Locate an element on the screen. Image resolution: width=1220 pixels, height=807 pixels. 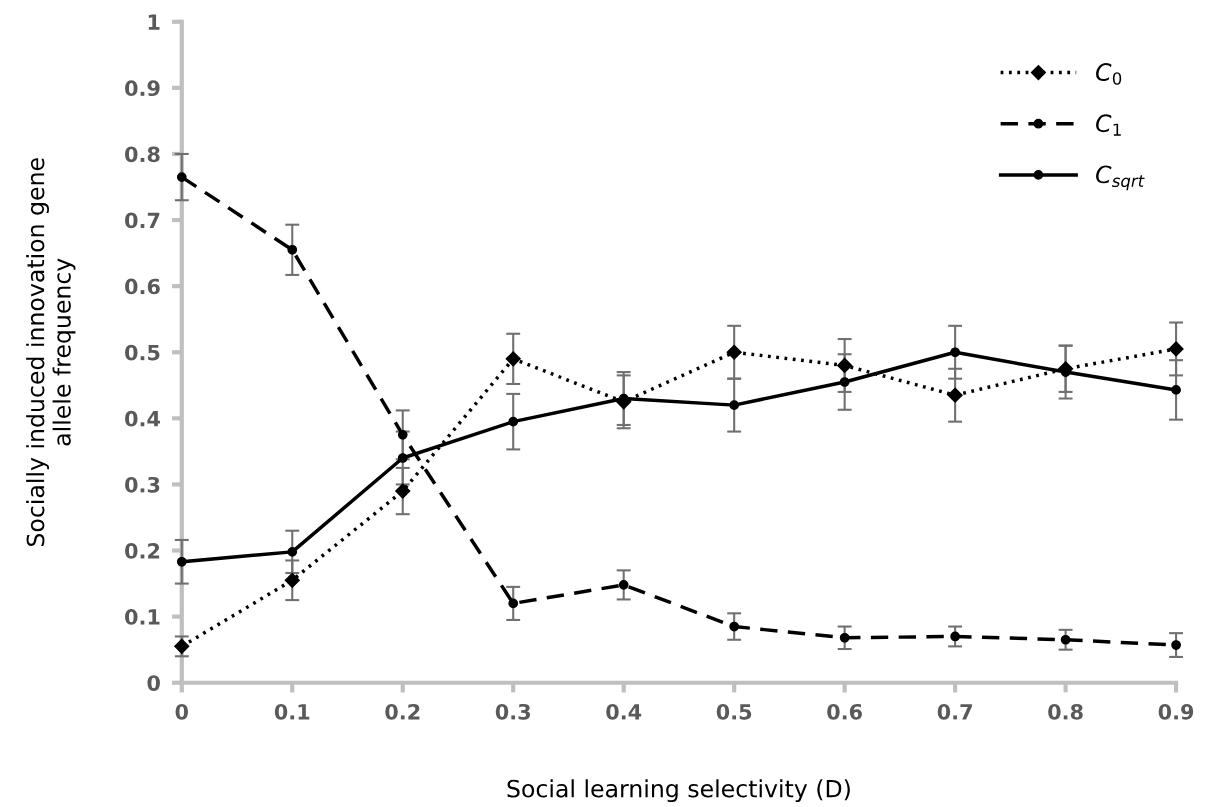
y-tick-label: 0.8 is located at coordinates (142, 154).